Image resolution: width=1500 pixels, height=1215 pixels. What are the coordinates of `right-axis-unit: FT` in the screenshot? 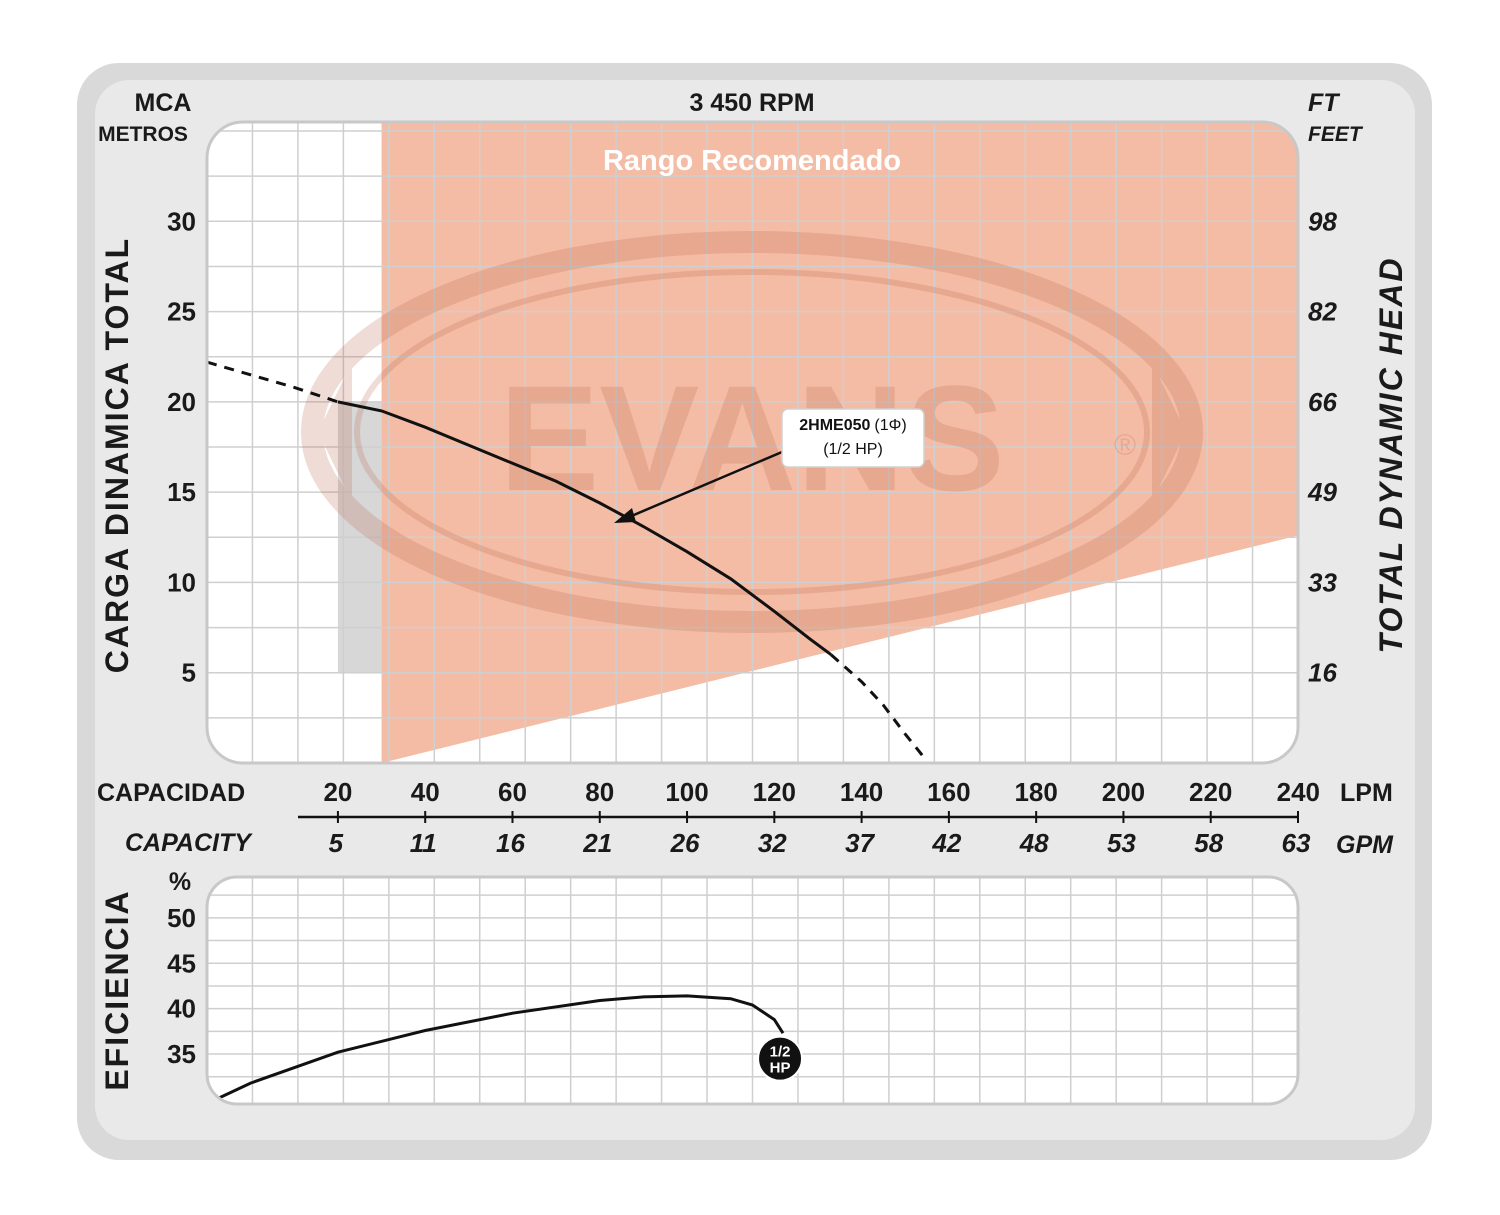 It's located at (1324, 103).